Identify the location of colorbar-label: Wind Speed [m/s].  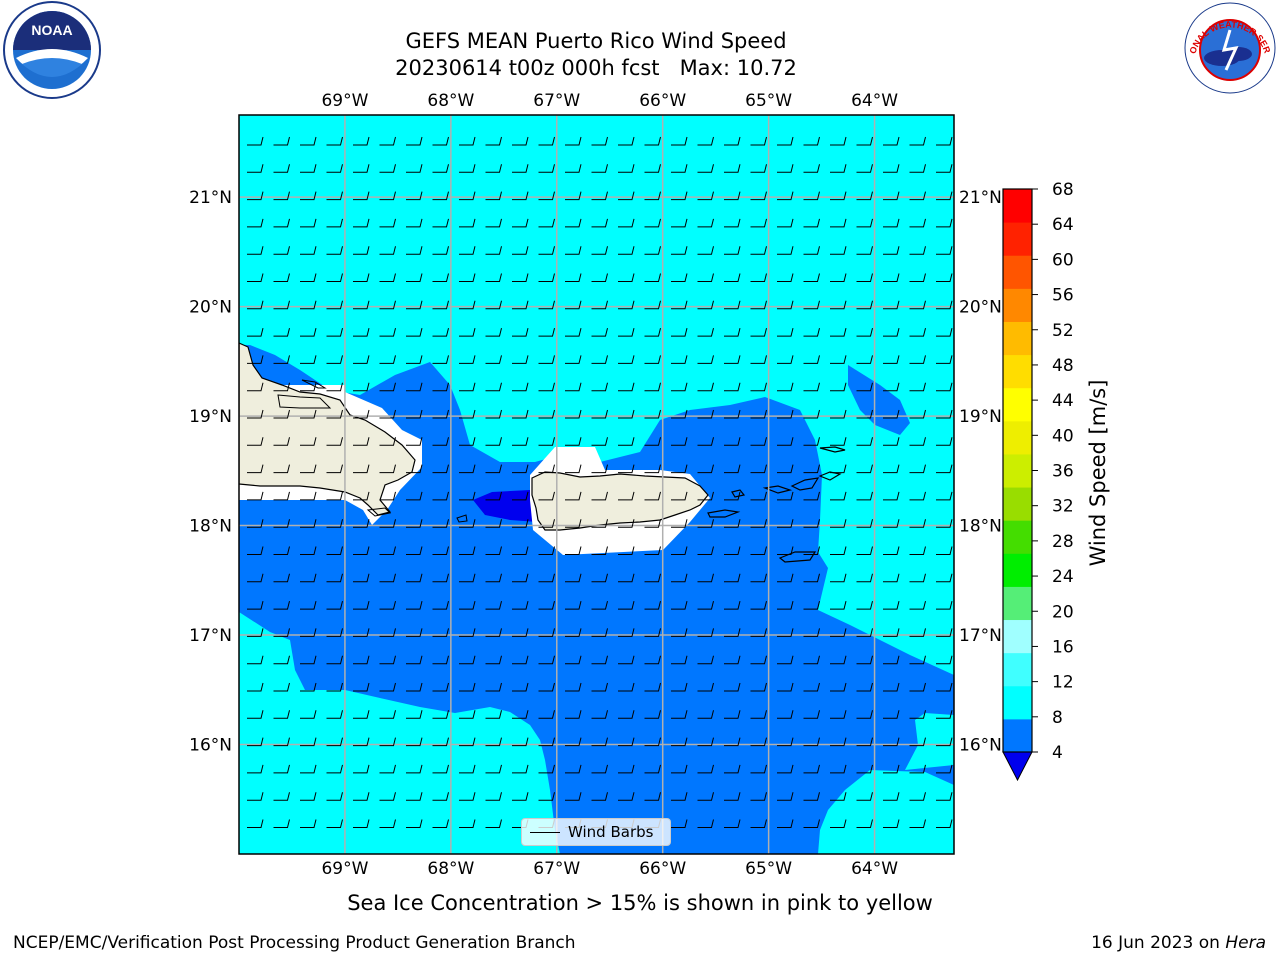
(1098, 473).